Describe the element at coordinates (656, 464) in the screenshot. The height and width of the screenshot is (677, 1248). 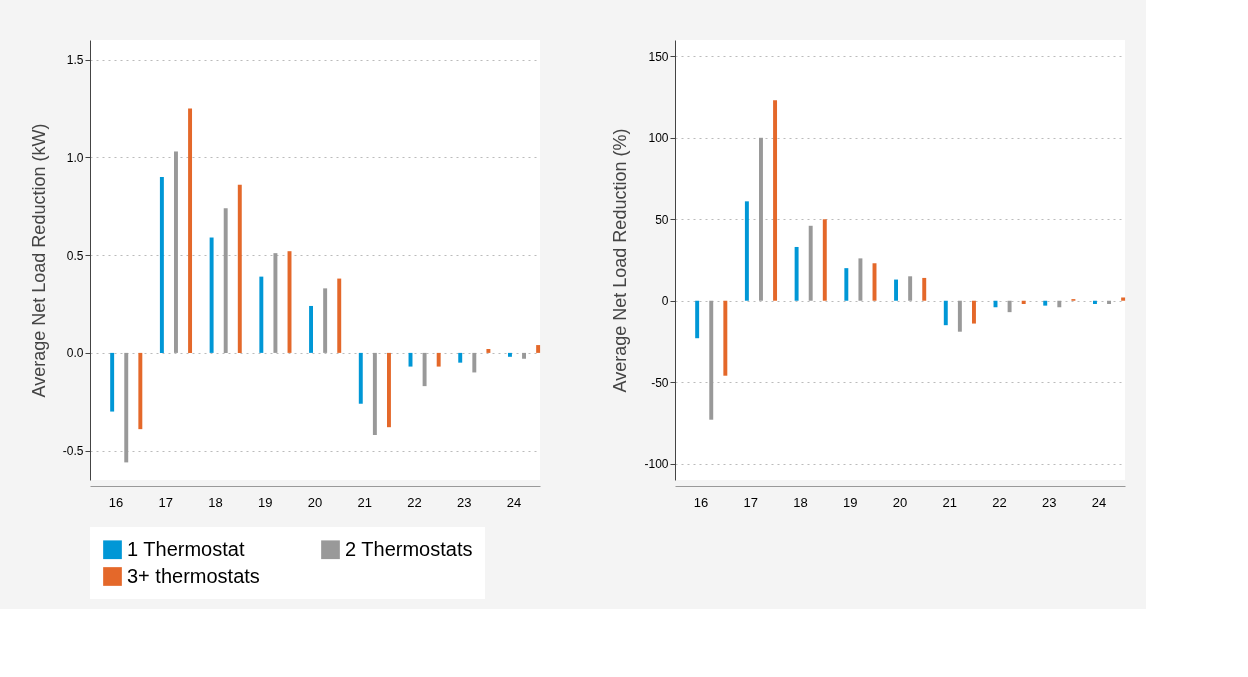
I see `y-tick-label: -100` at that location.